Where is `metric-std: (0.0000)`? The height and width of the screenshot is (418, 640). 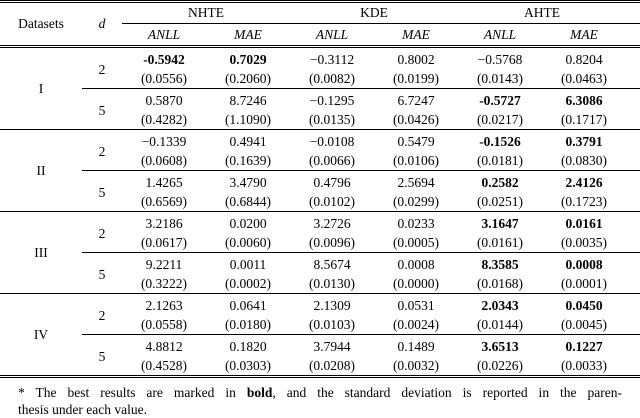
metric-std: (0.0000) is located at coordinates (416, 283).